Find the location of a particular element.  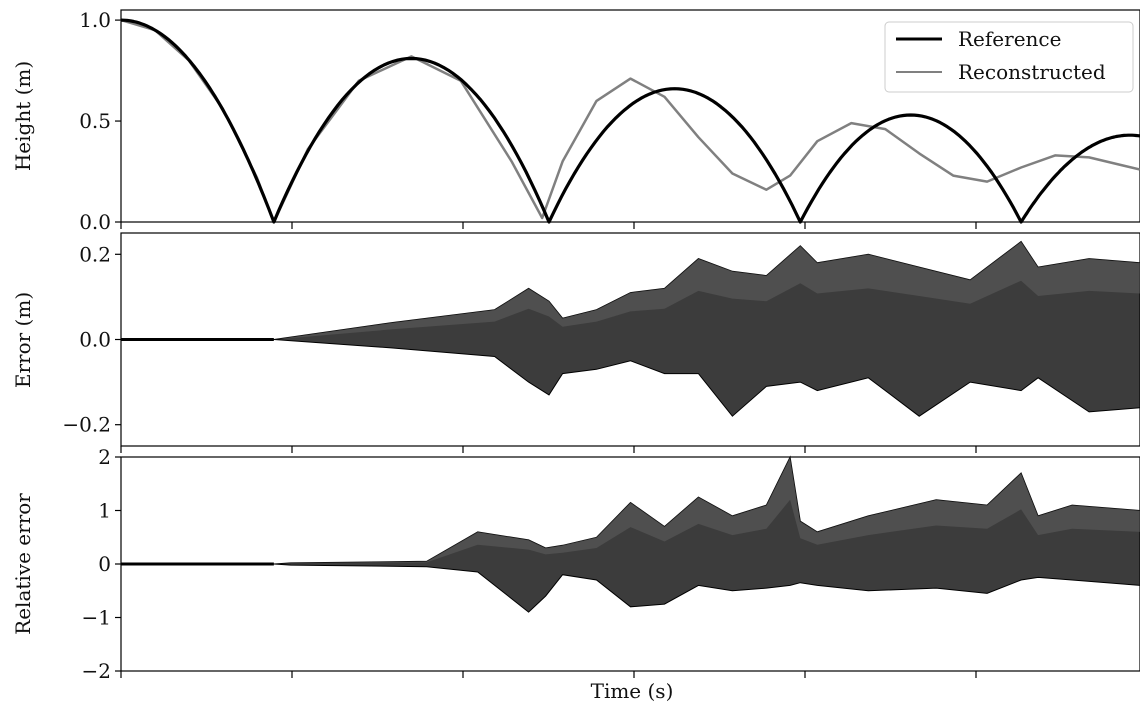

ytick-label: −2 is located at coordinates (96, 671).